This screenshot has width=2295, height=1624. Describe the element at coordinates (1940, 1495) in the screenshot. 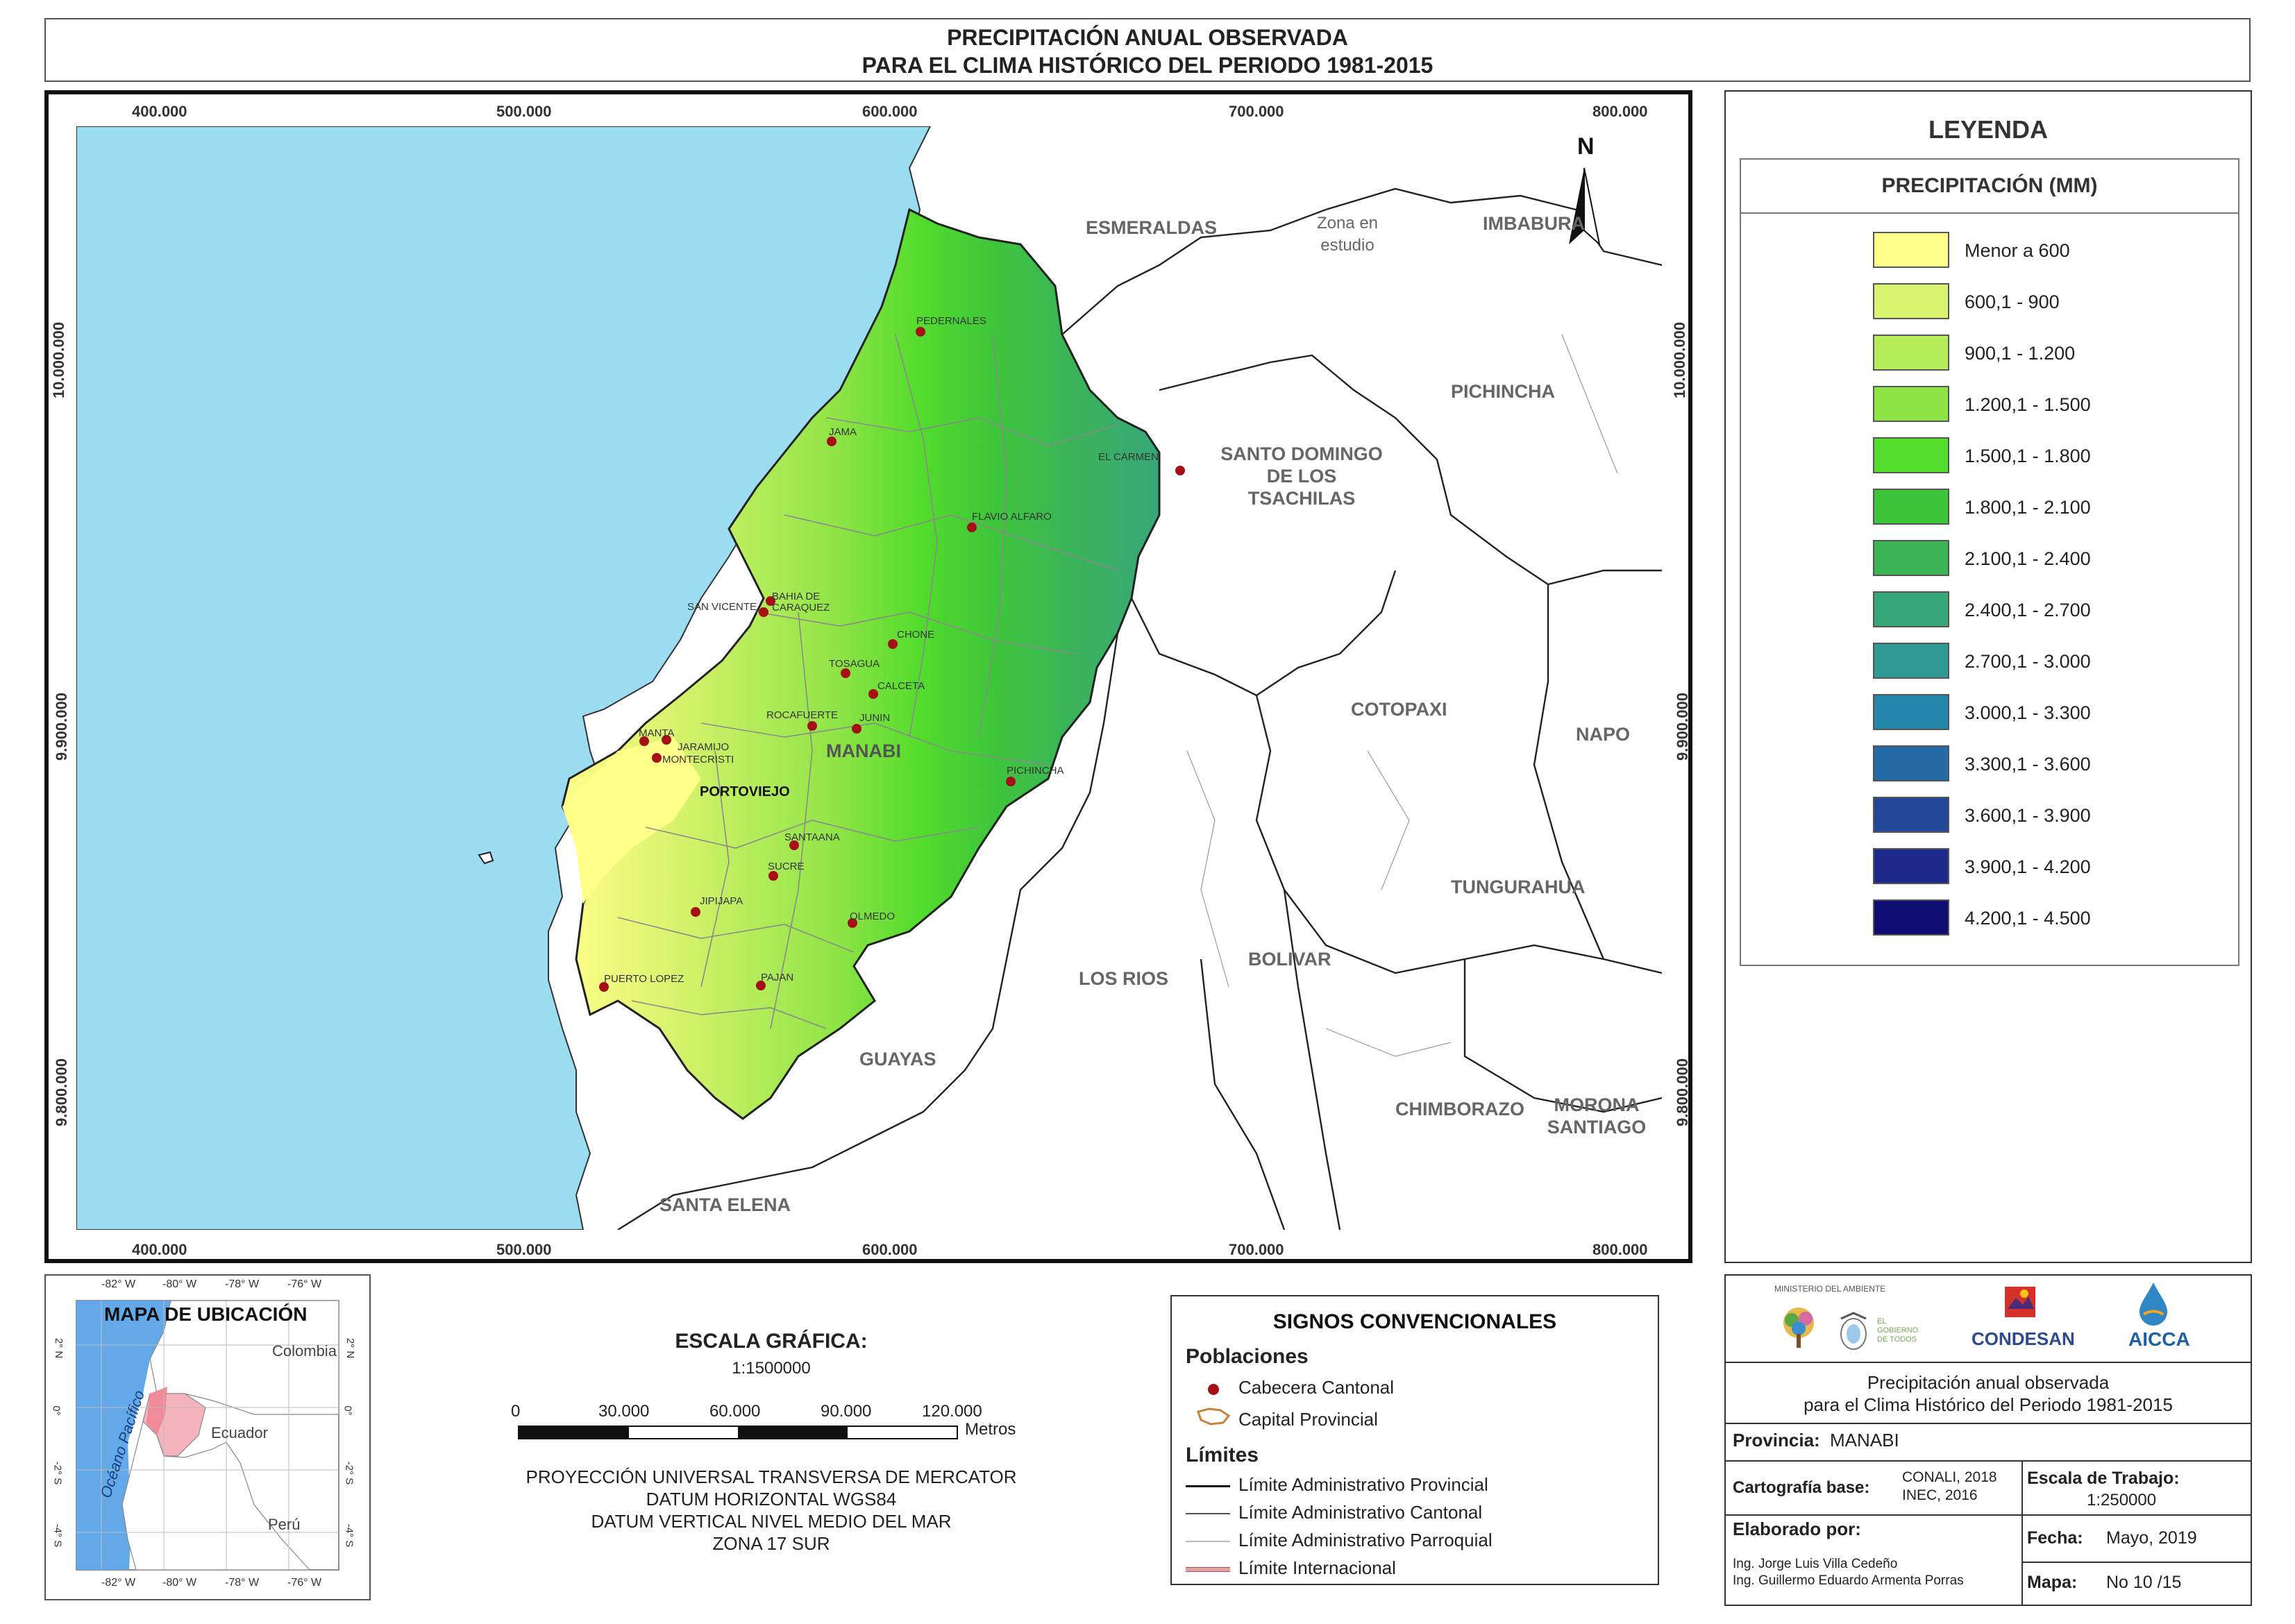

I see `cartografia-value-line: INEC, 2016` at that location.